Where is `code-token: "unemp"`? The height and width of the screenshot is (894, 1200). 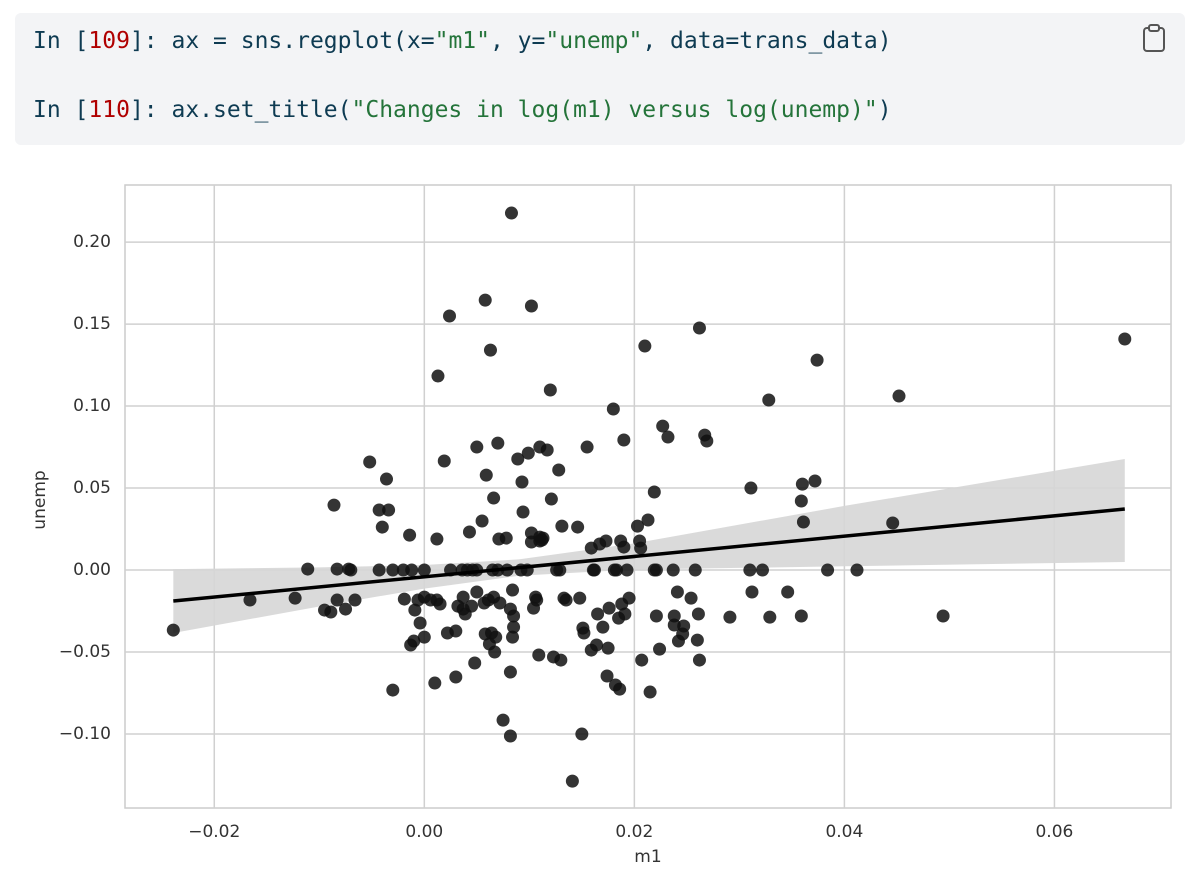 code-token: "unemp" is located at coordinates (594, 41).